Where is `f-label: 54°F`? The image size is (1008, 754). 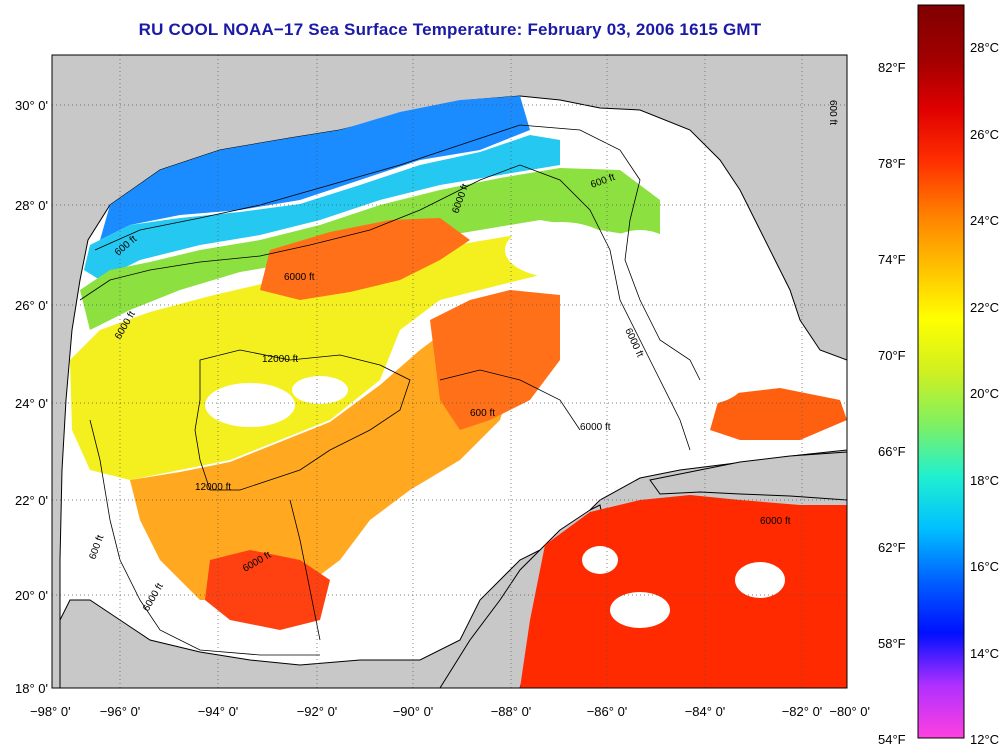 f-label: 54°F is located at coordinates (892, 739).